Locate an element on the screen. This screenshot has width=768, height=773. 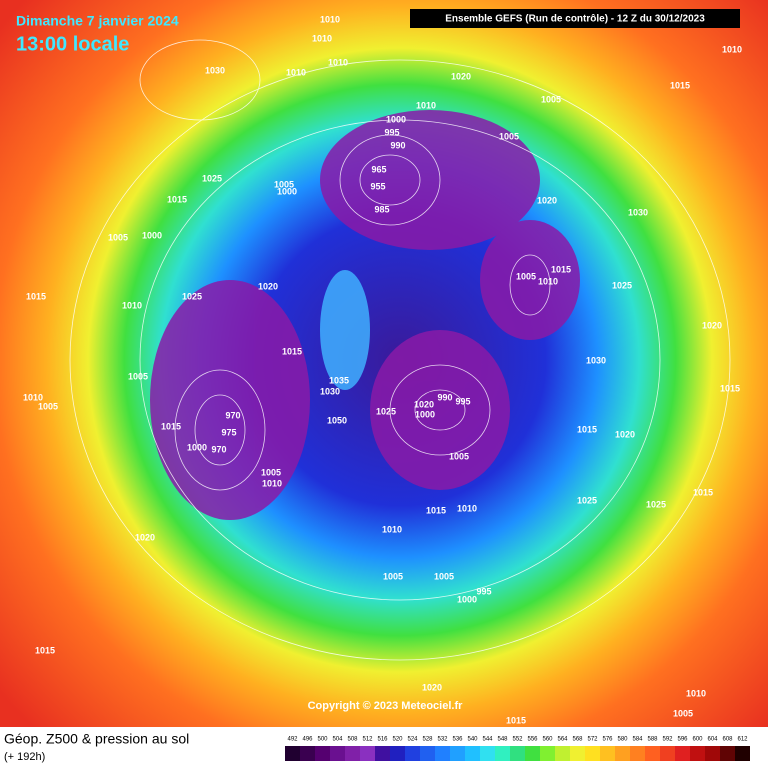
colorbar-label: 540 is located at coordinates (472, 740).